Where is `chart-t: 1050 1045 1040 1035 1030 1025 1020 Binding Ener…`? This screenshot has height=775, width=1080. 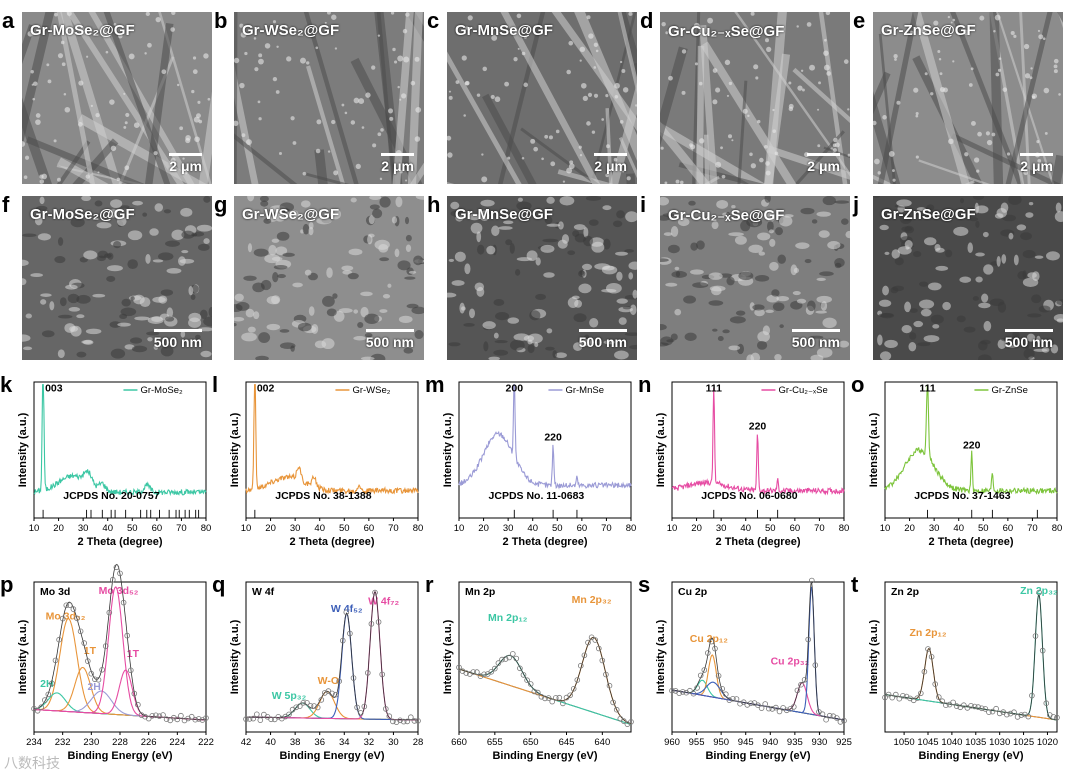 chart-t: 1050 1045 1040 1035 1030 1025 1020 Binding Ener… is located at coordinates (963, 676).